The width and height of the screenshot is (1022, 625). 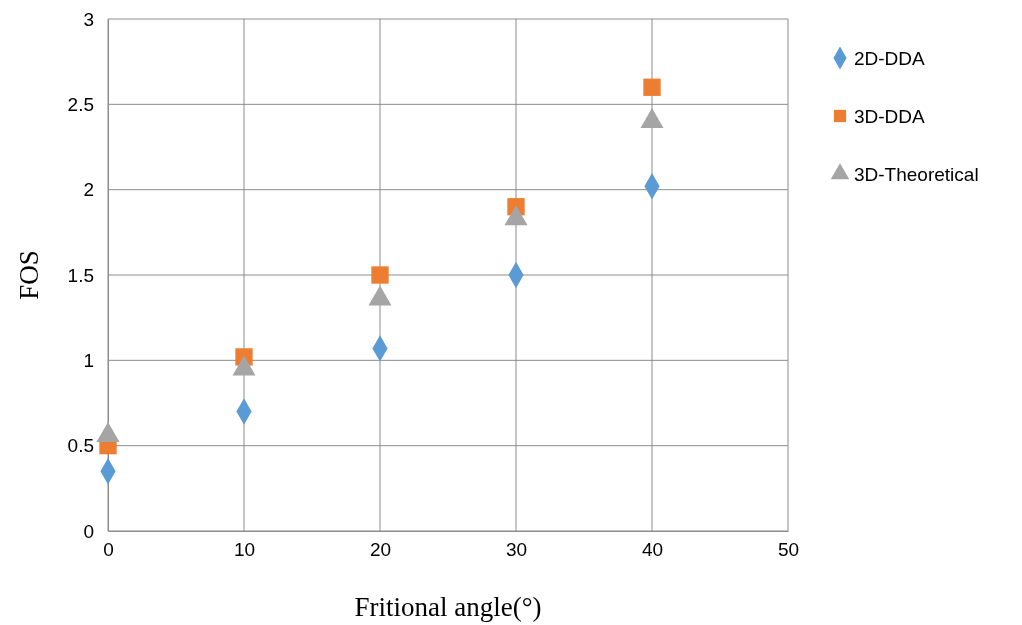 I want to click on x-tick-label: 0, so click(x=108, y=550).